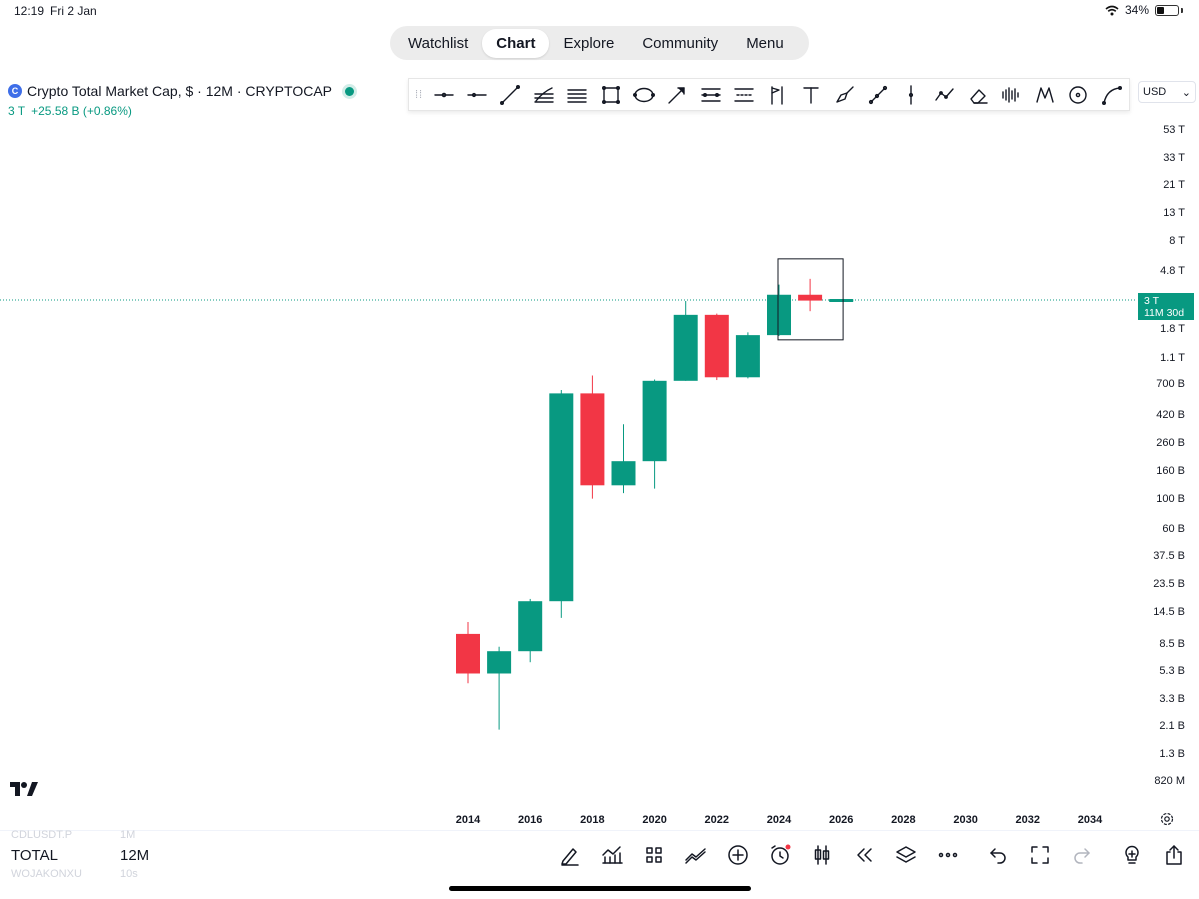 The width and height of the screenshot is (1199, 899). I want to click on top-nav: Watchlist Chart Explore Community Menu, so click(599, 43).